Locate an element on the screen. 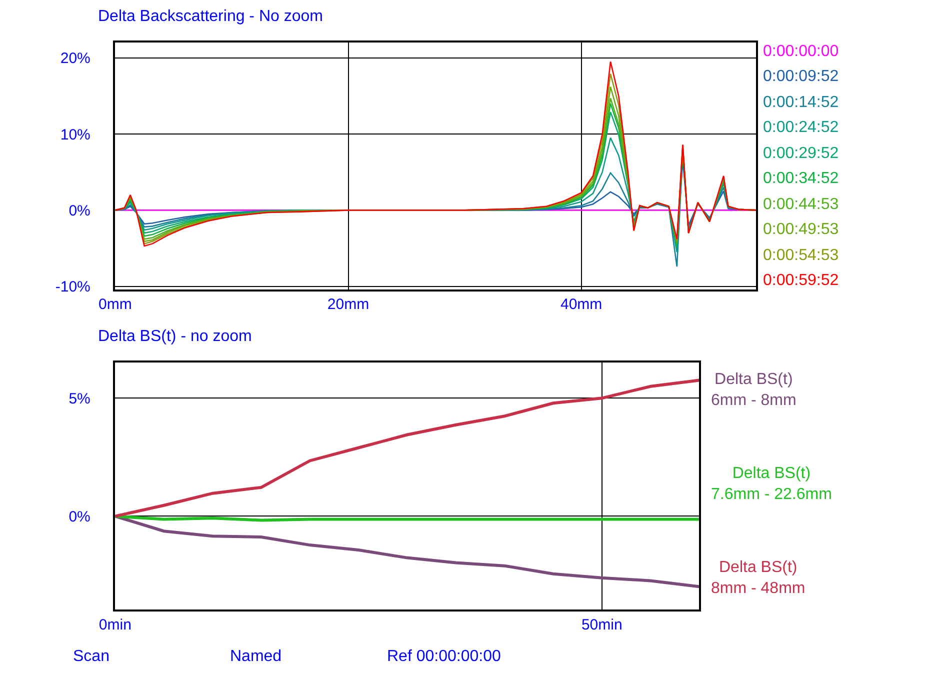 The height and width of the screenshot is (673, 925). text: 0:00:14:52 is located at coordinates (801, 102).